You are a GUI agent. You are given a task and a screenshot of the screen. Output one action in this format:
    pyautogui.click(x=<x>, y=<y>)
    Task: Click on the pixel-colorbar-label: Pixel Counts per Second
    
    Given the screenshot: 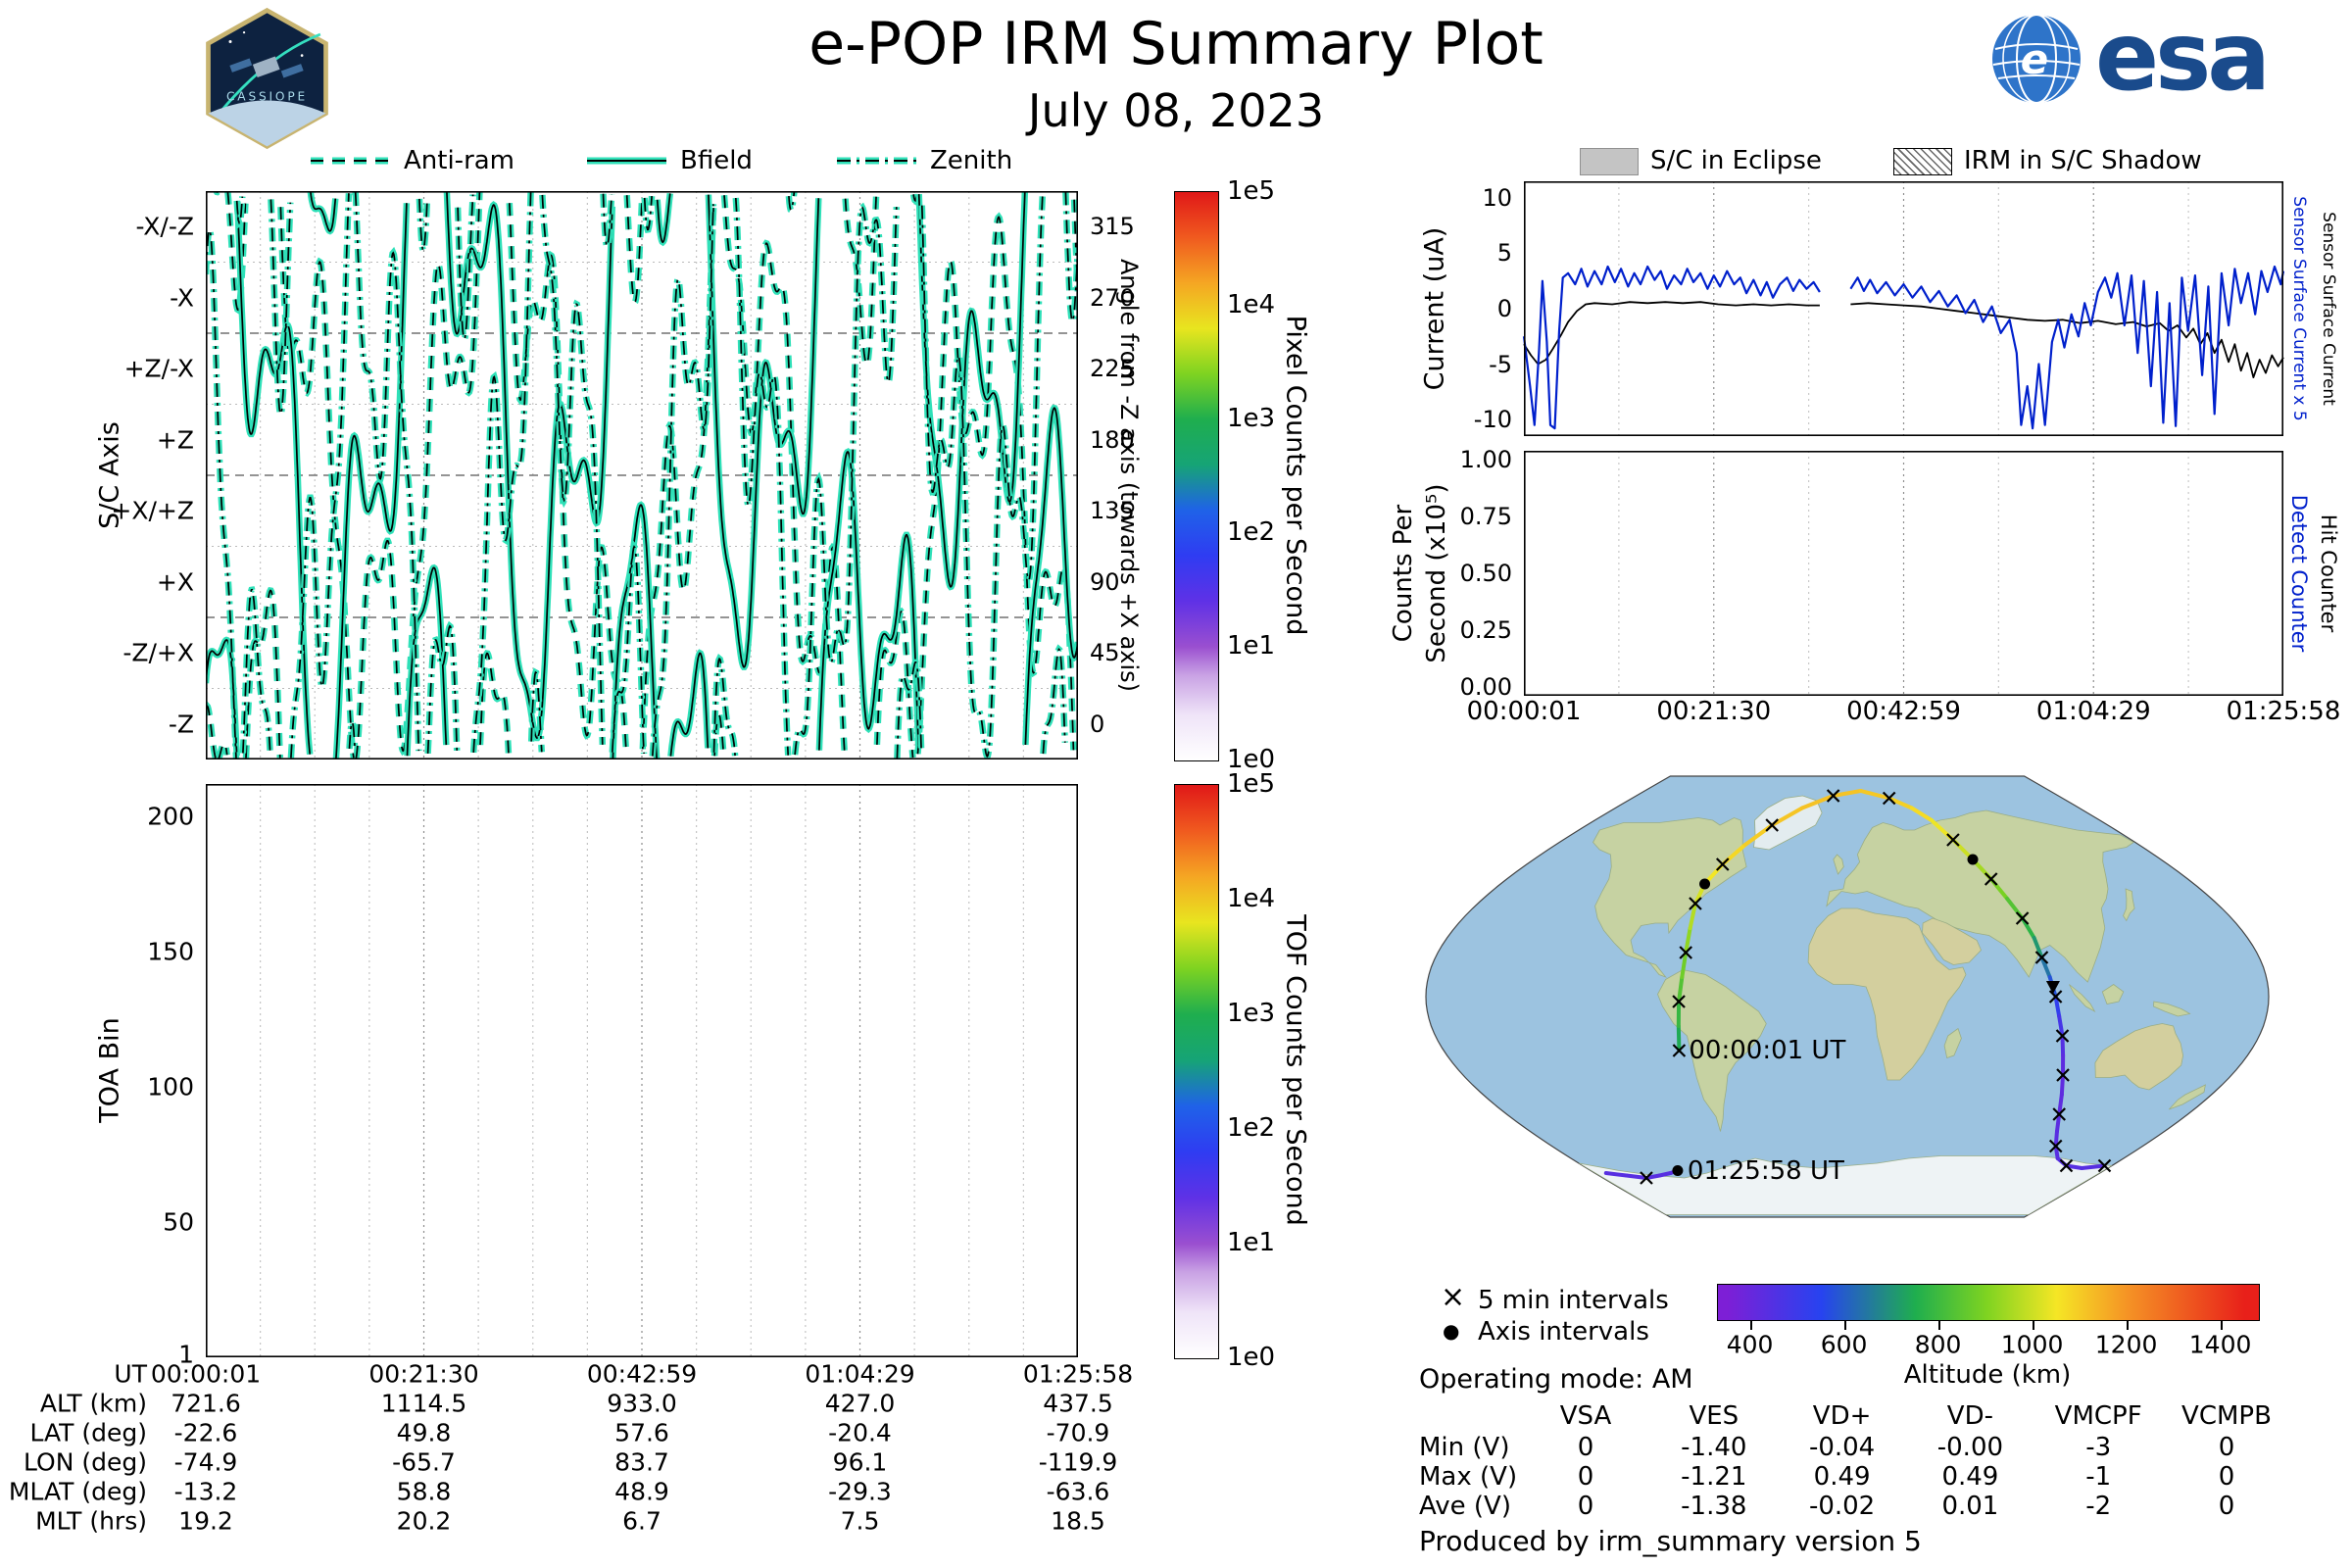 What is the action you would take?
    pyautogui.click(x=1295, y=475)
    